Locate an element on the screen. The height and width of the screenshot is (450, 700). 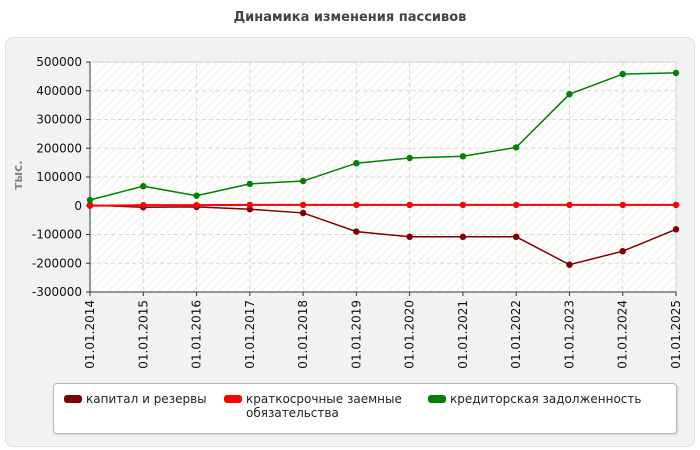
legend-item-short-term-loans: краткосрочные заемные обязательства is located at coordinates (319, 406).